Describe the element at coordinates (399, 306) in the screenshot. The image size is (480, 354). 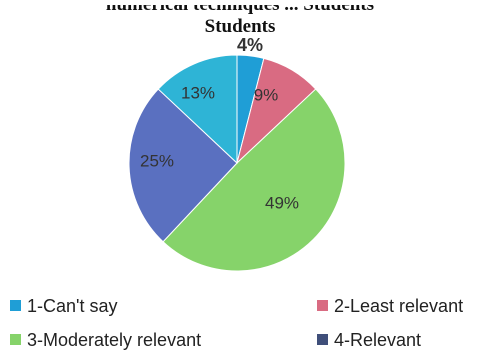
I see `legend-label-2: 2-Least relevant` at that location.